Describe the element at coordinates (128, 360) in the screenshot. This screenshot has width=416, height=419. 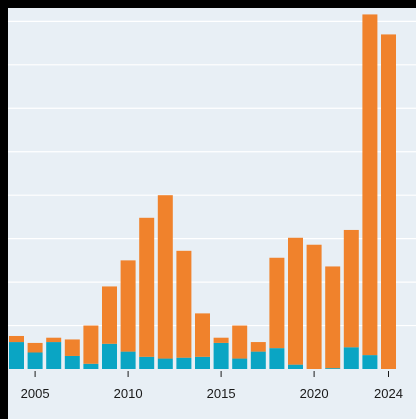
I see `bar-segment-lower-2010` at that location.